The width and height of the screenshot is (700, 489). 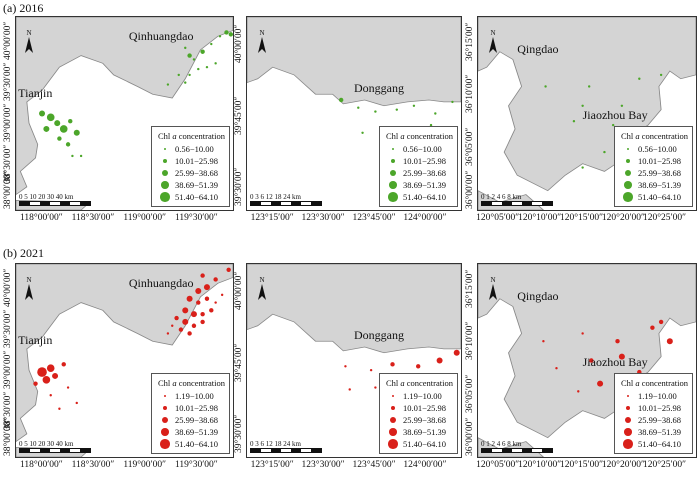 What do you see at coordinates (654, 408) in the screenshot?
I see `legend-item: 10.01−25.98` at bounding box center [654, 408].